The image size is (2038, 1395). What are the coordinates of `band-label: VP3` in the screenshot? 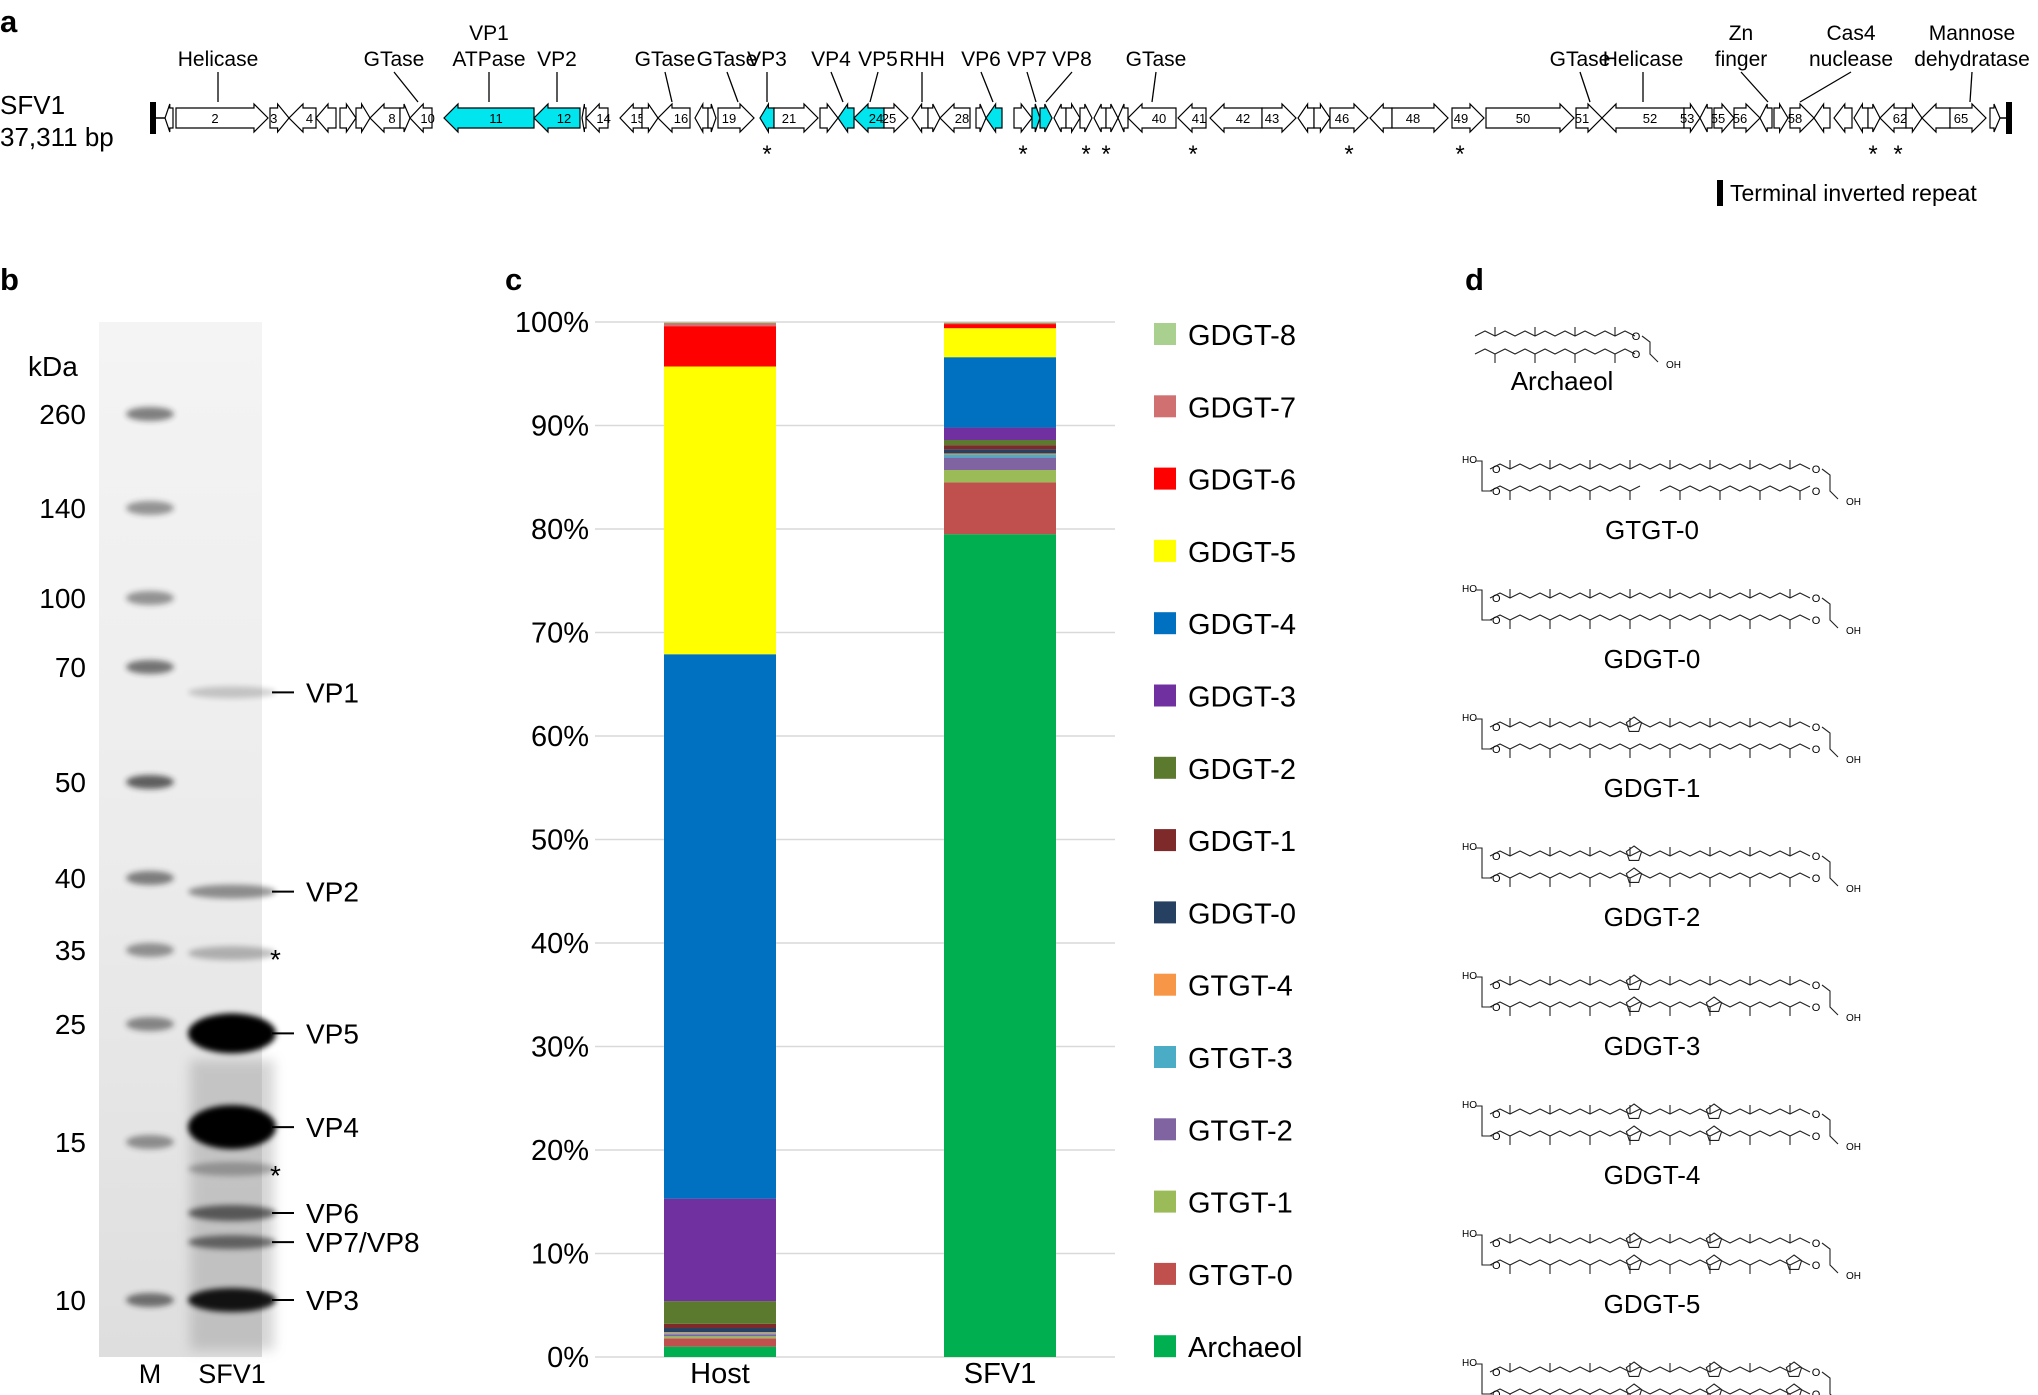 It's located at (332, 1300).